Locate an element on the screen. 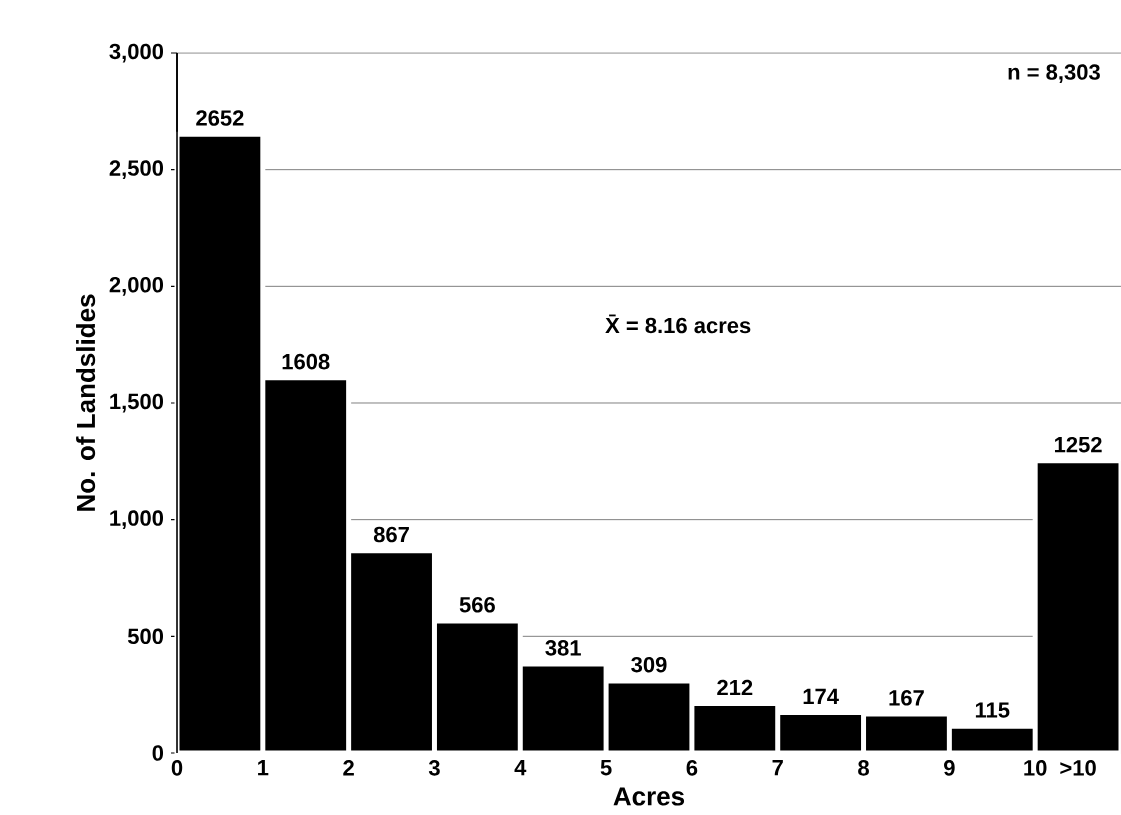 The width and height of the screenshot is (1121, 815). x-tick-label: 1 is located at coordinates (263, 768).